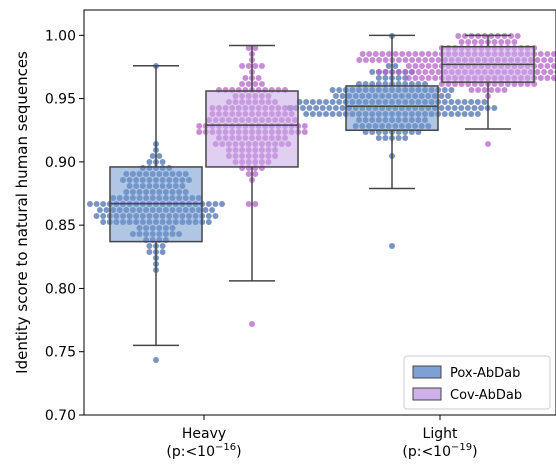  What do you see at coordinates (60, 36) in the screenshot?
I see `y-tick-label: 1.00` at bounding box center [60, 36].